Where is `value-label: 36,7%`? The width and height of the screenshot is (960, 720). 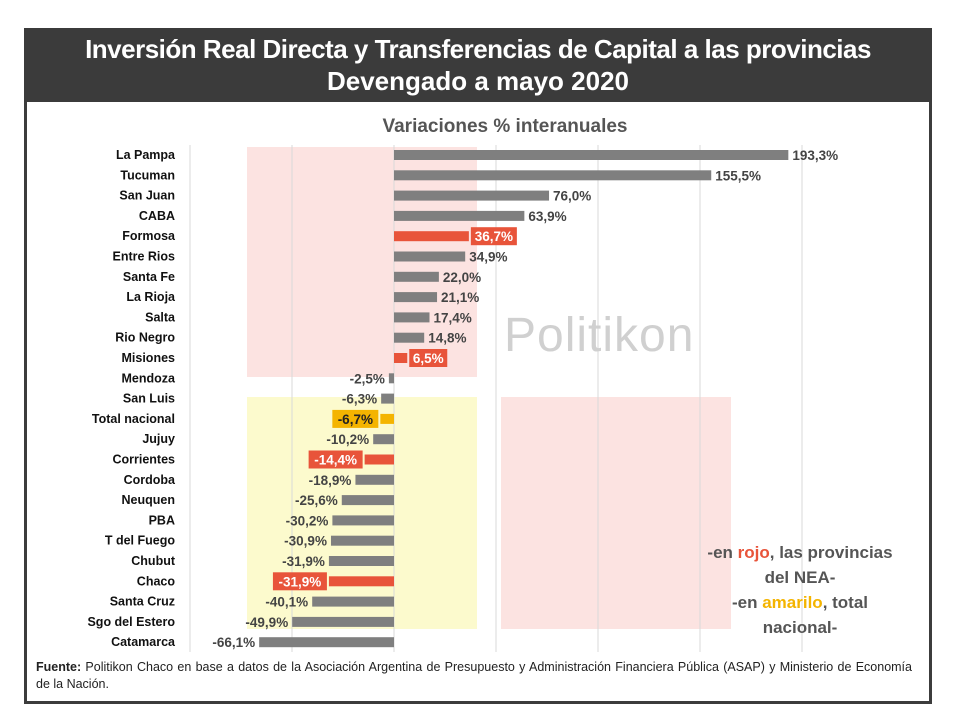
value-label: 36,7% is located at coordinates (494, 236).